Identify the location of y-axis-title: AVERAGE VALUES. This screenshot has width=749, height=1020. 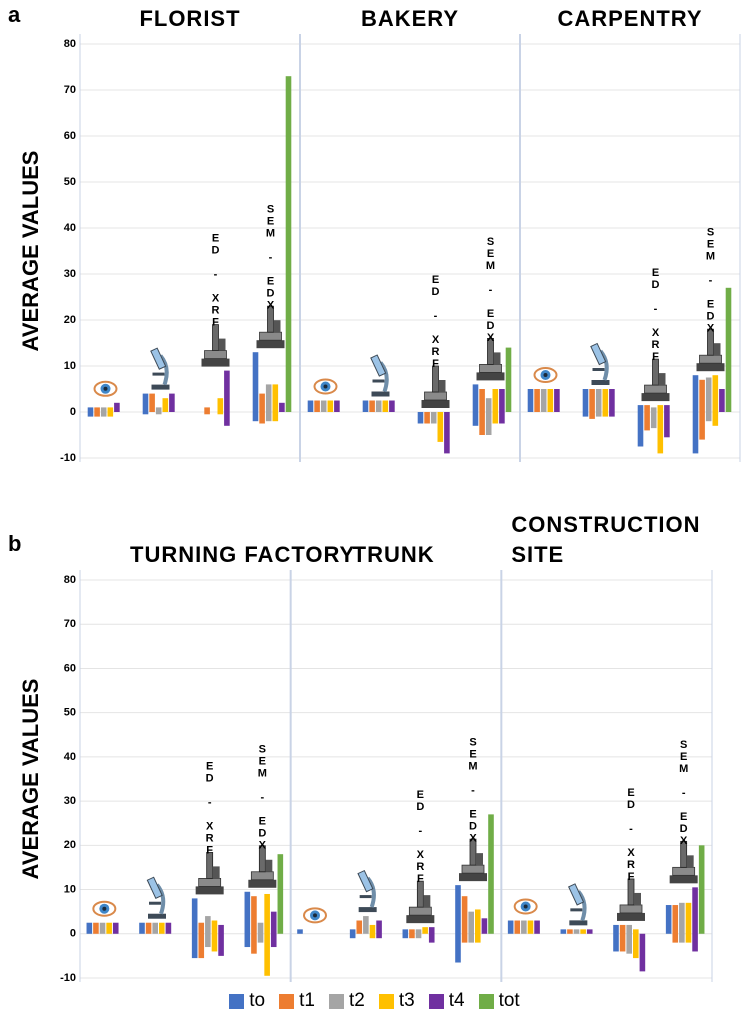
(30, 779).